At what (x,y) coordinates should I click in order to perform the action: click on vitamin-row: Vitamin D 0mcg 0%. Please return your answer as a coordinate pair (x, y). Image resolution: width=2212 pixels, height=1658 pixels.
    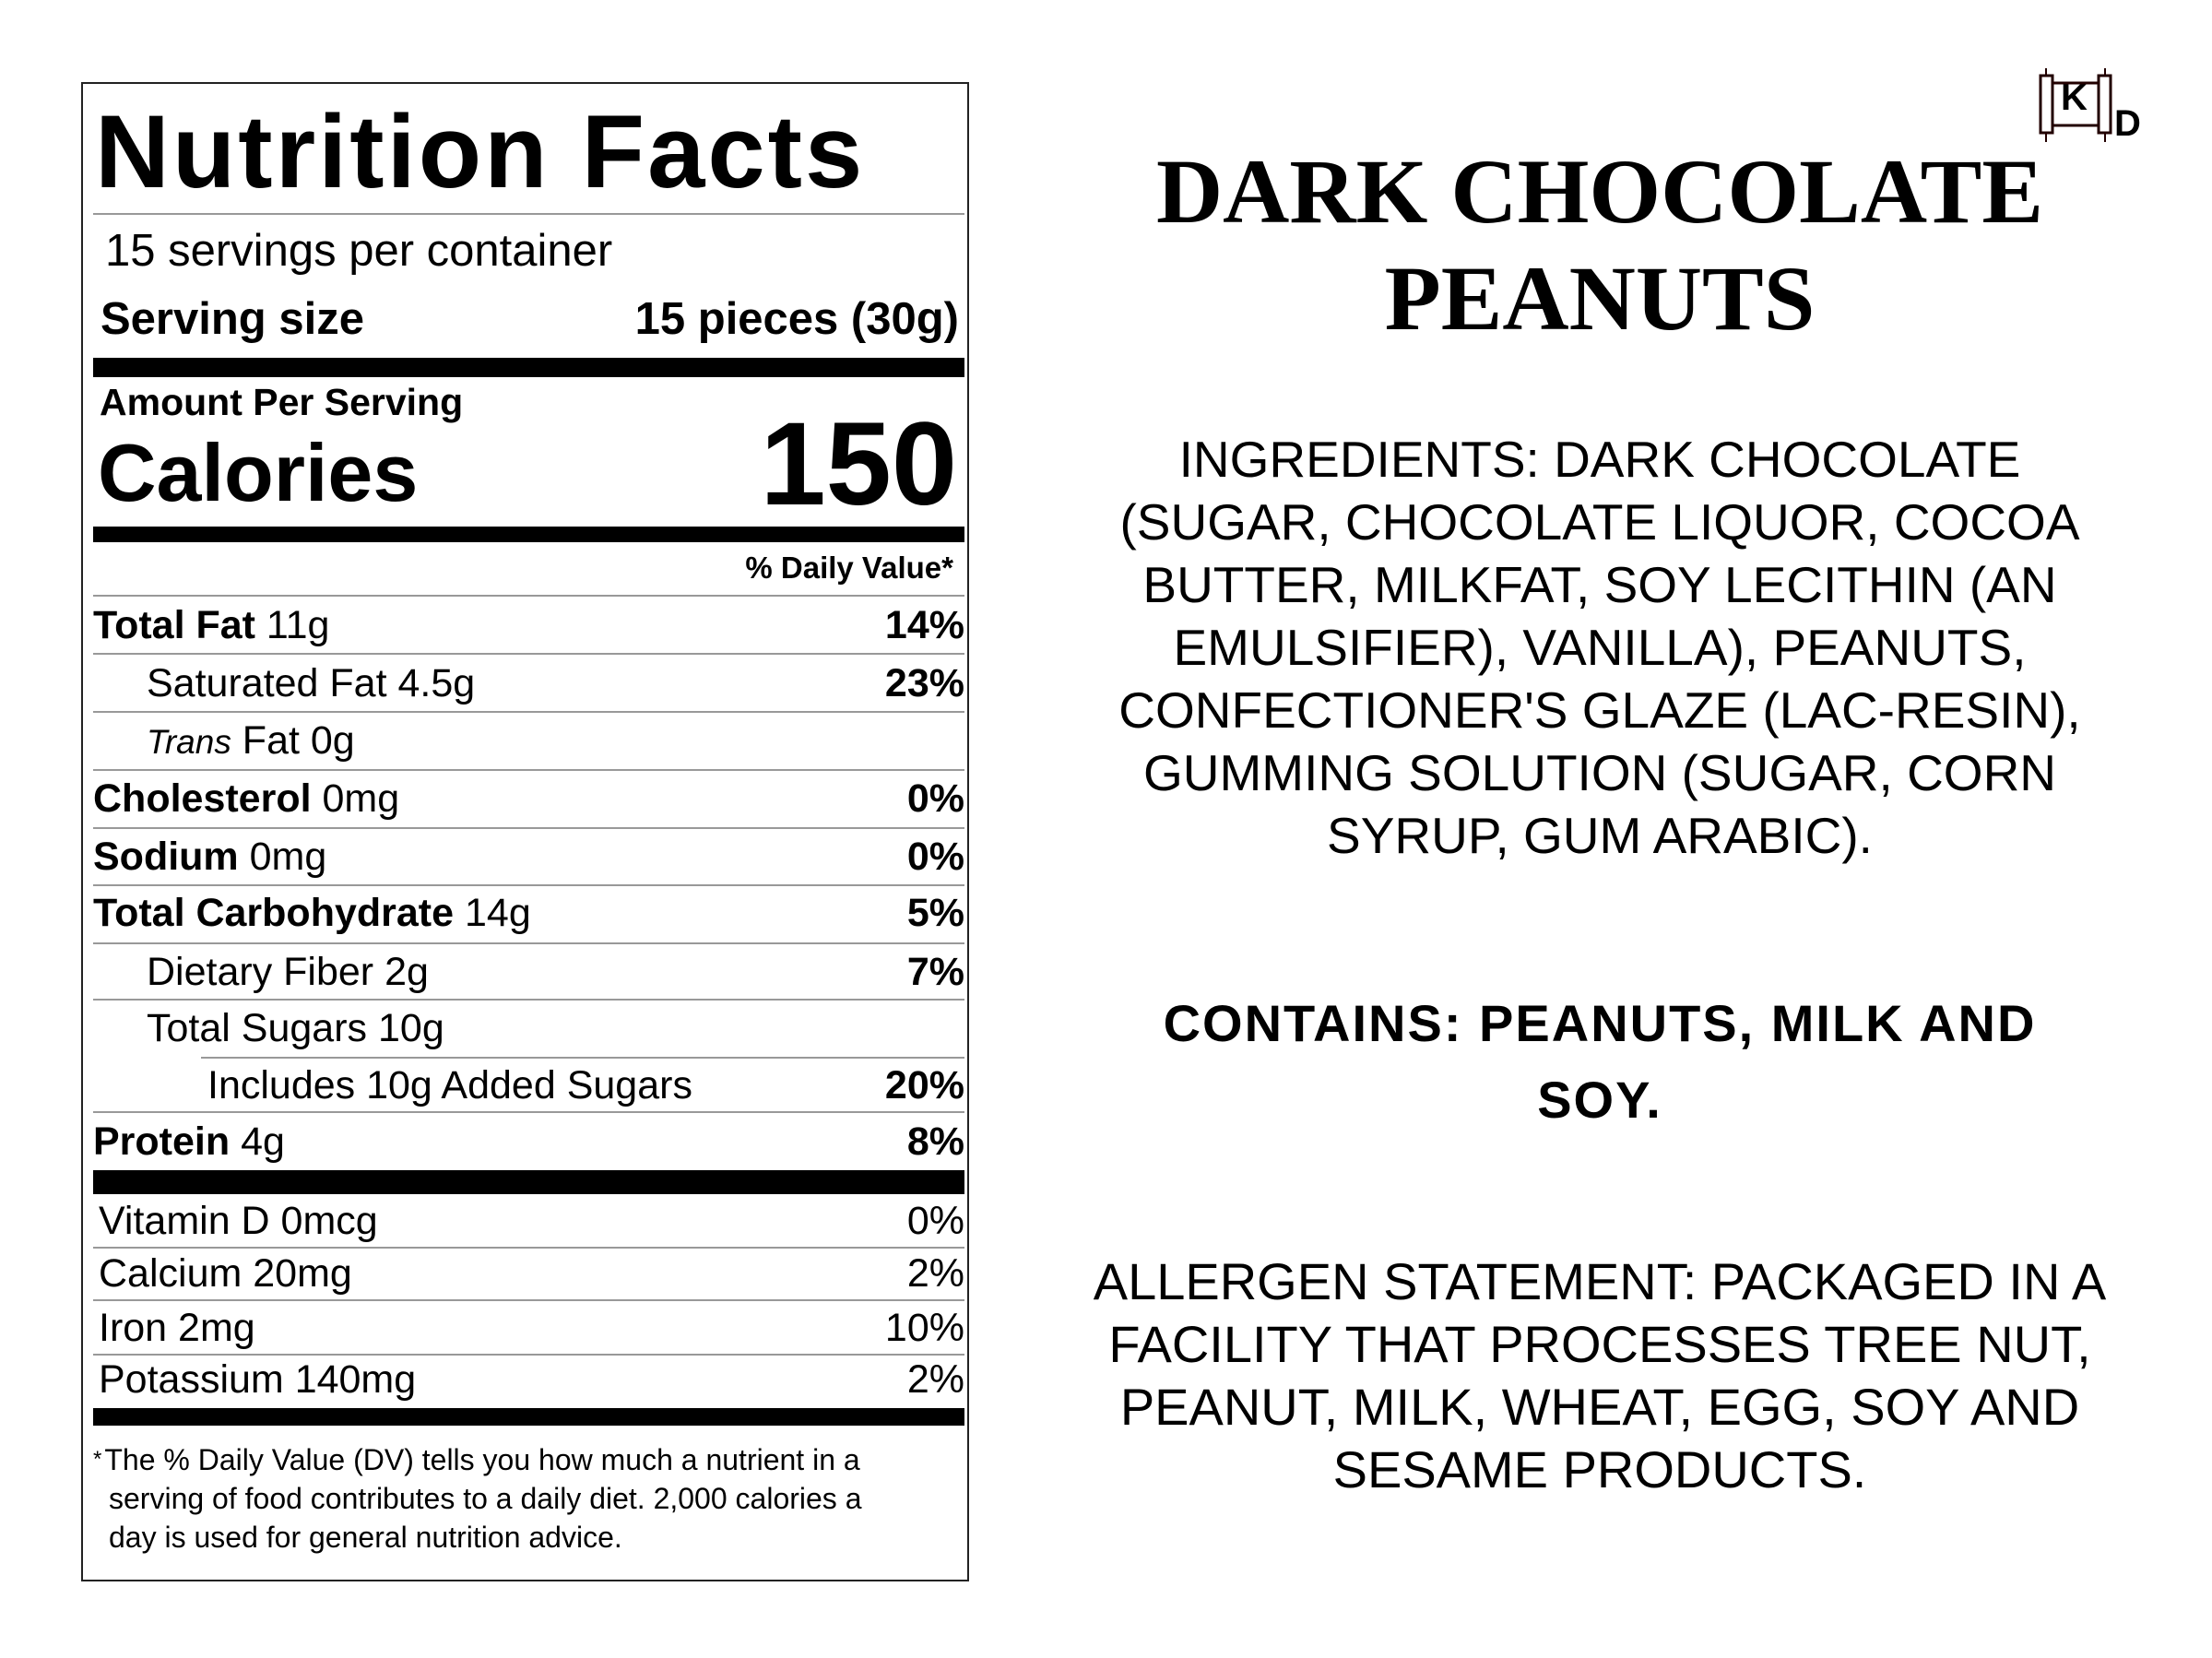
    Looking at the image, I should click on (528, 1221).